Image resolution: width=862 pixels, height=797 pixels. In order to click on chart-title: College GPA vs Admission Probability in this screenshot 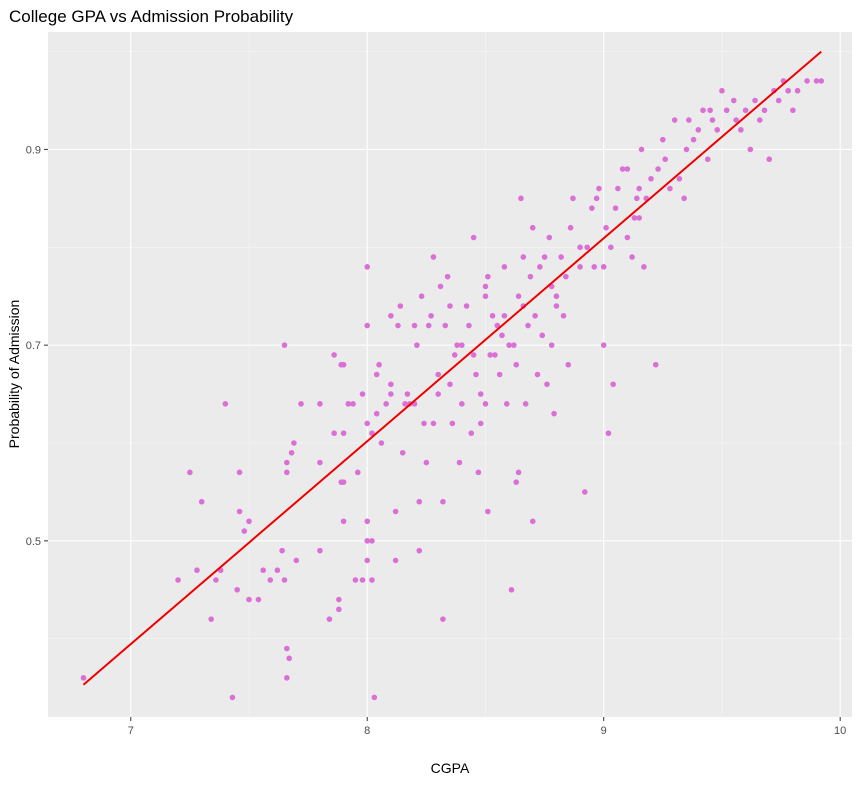, I will do `click(151, 16)`.